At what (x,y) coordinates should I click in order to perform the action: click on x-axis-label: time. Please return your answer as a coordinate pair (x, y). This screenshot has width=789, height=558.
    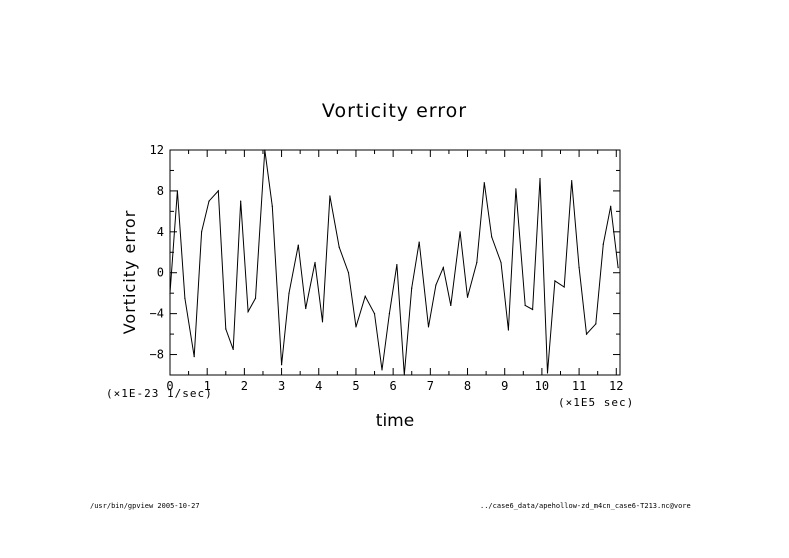
    Looking at the image, I should click on (395, 421).